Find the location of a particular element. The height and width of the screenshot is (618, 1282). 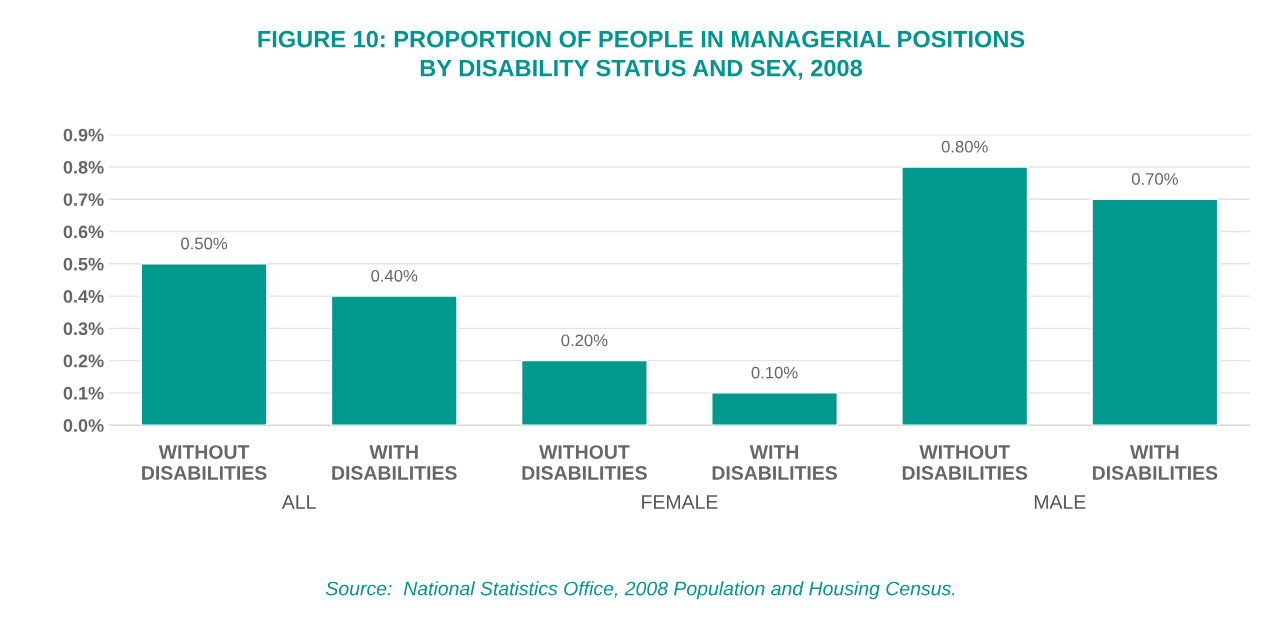

y-tick-label: 0.4% is located at coordinates (83, 296).